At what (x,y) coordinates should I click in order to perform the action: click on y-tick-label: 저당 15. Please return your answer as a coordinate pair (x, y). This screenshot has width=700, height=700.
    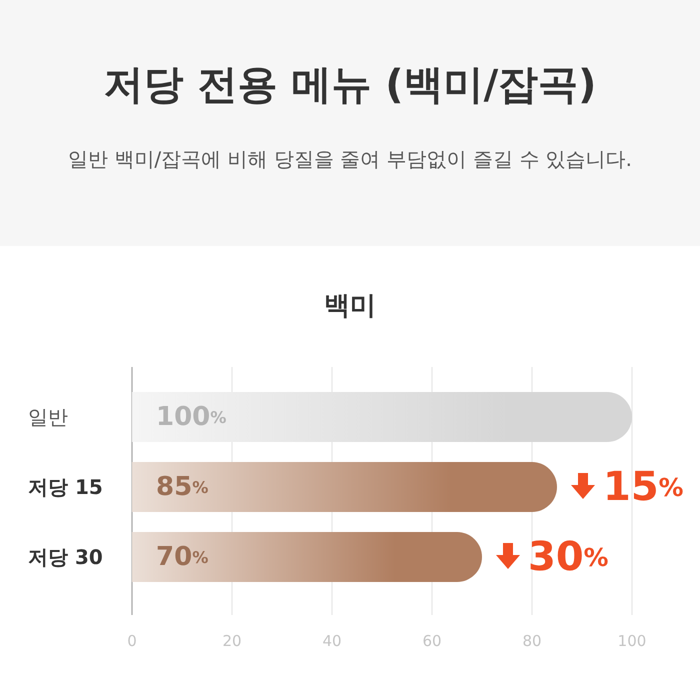
    Looking at the image, I should click on (65, 487).